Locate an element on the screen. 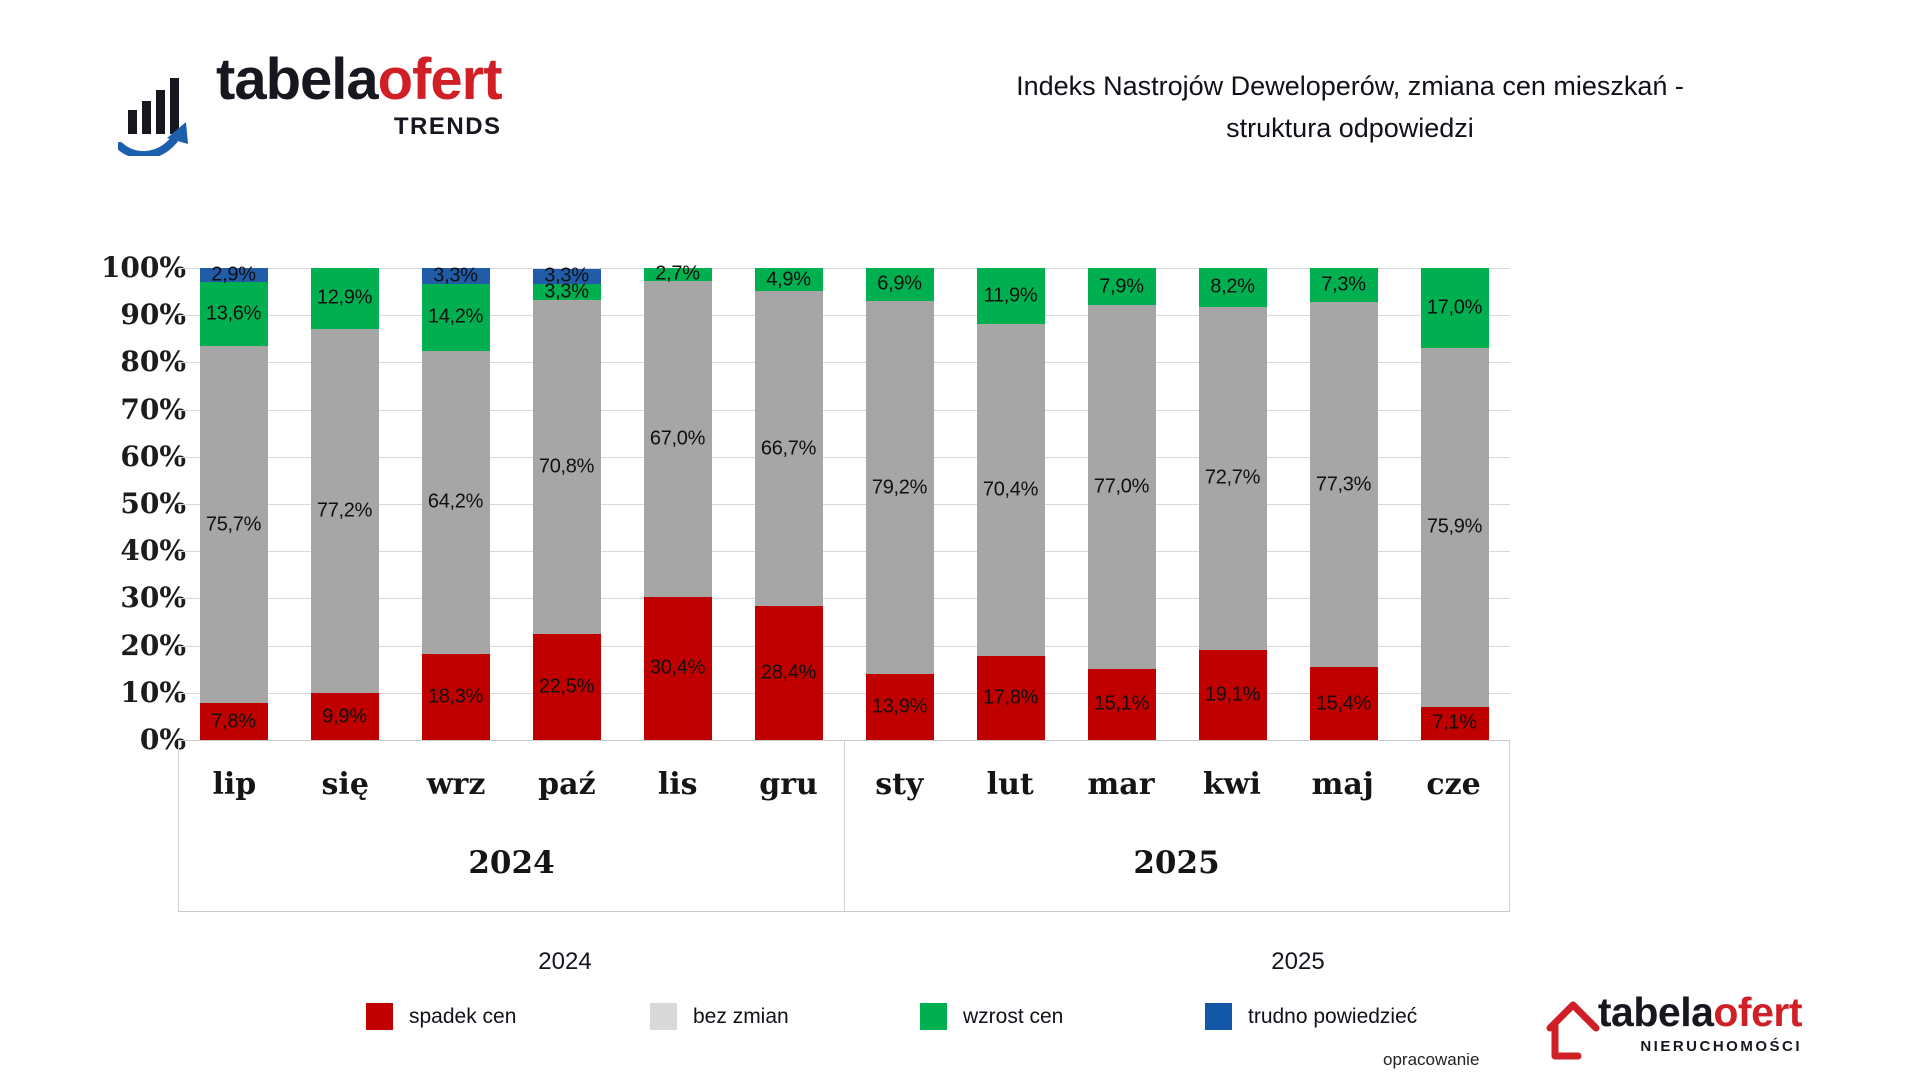 The width and height of the screenshot is (1920, 1080). header-logo-wordmark: tabelaofert is located at coordinates (359, 79).